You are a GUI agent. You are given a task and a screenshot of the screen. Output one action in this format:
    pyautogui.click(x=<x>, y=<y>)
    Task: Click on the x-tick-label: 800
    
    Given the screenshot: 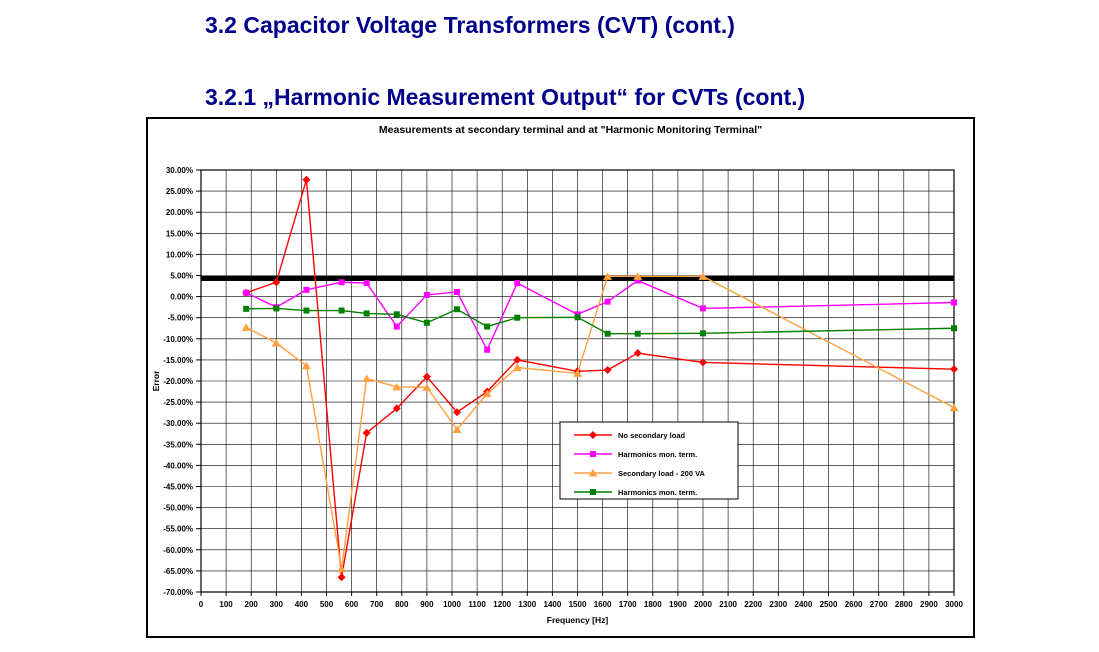 What is the action you would take?
    pyautogui.click(x=402, y=604)
    